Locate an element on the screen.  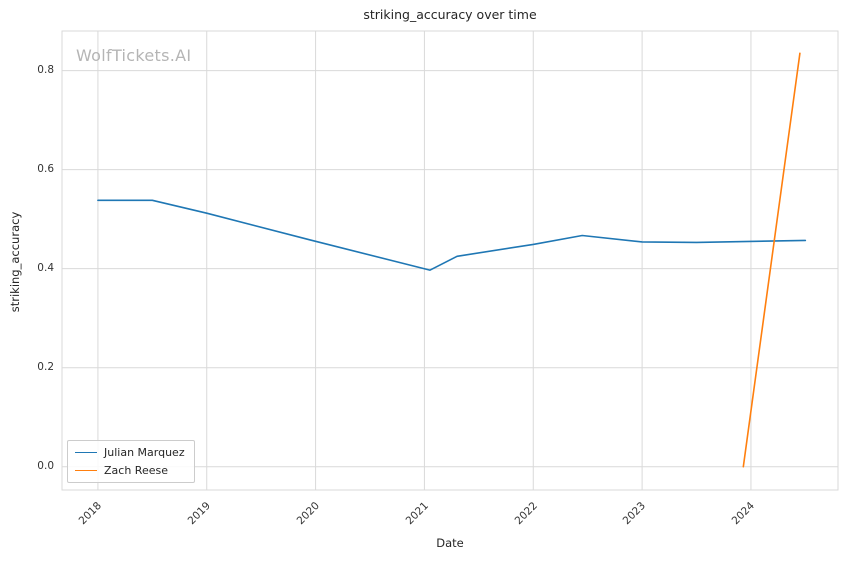
y-tick-label: 0.6 is located at coordinates (45, 168).